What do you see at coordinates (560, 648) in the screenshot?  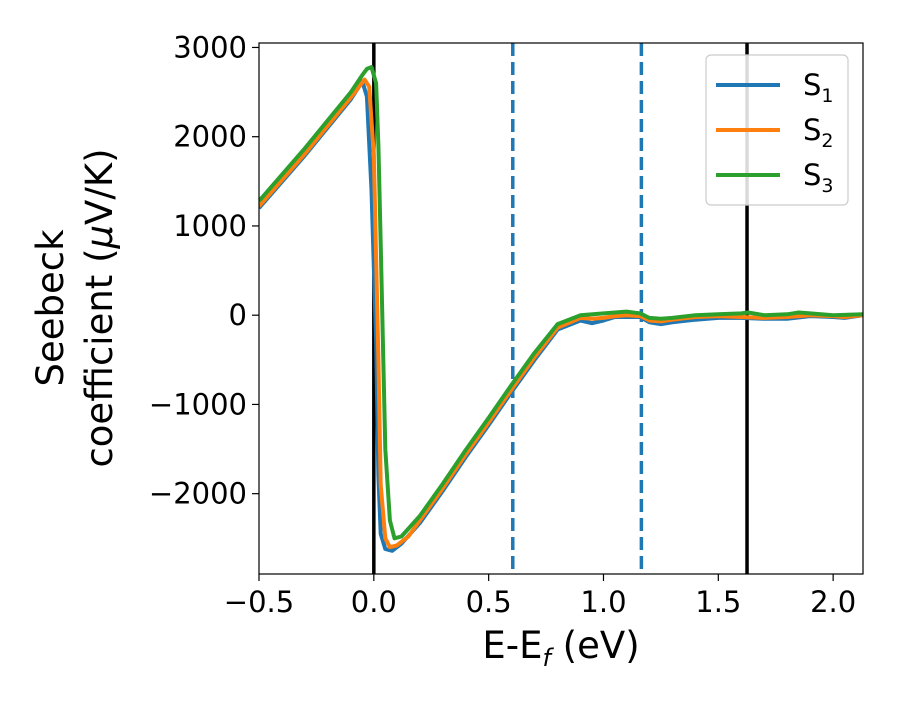 I see `x-axis-label: E-Ef (eV)` at bounding box center [560, 648].